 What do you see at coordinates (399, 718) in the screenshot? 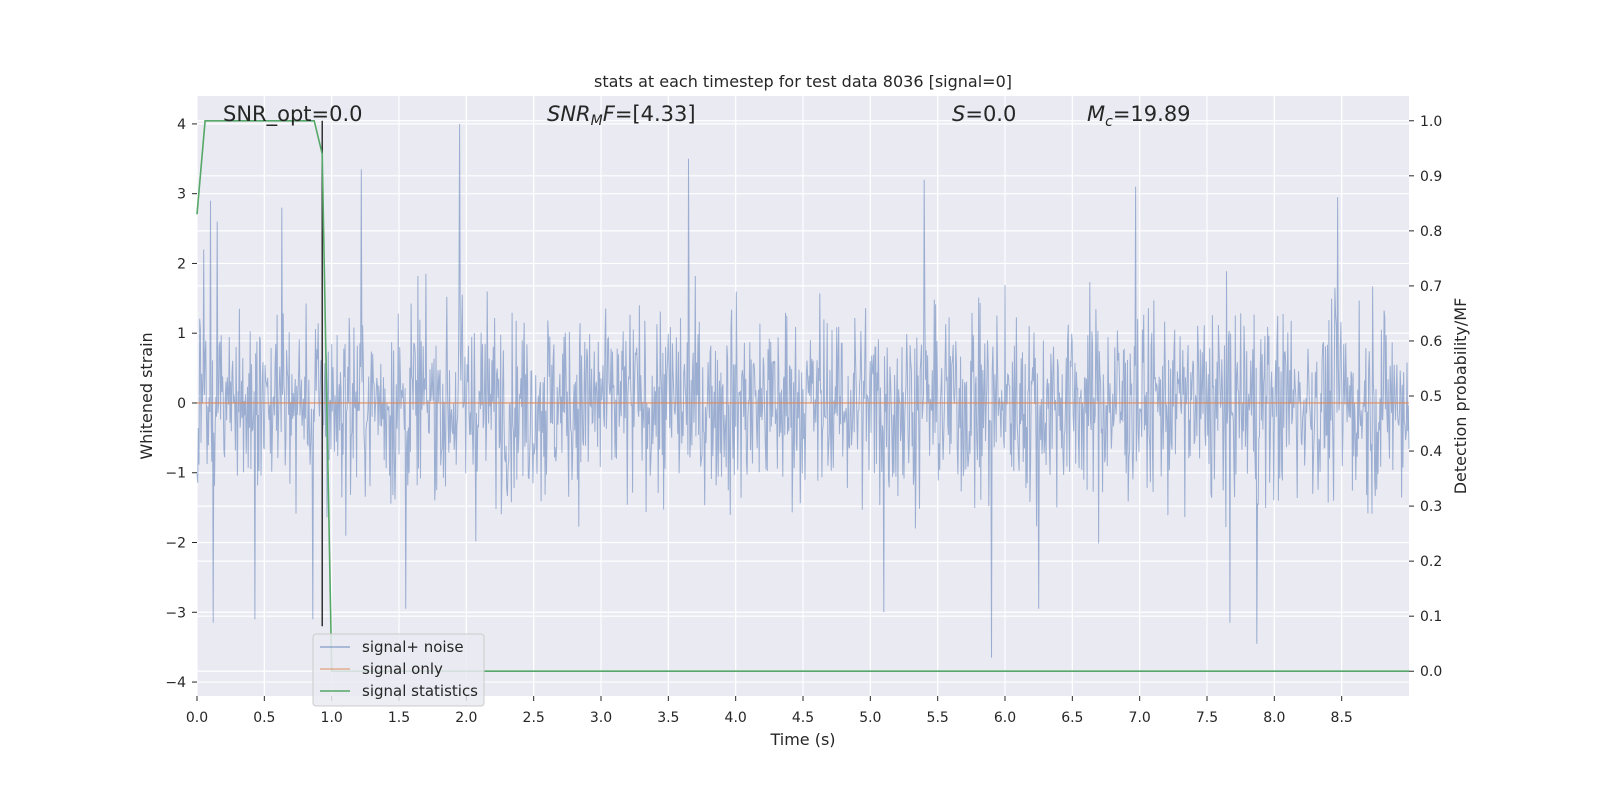
I see `x-tick-label: 1.5` at bounding box center [399, 718].